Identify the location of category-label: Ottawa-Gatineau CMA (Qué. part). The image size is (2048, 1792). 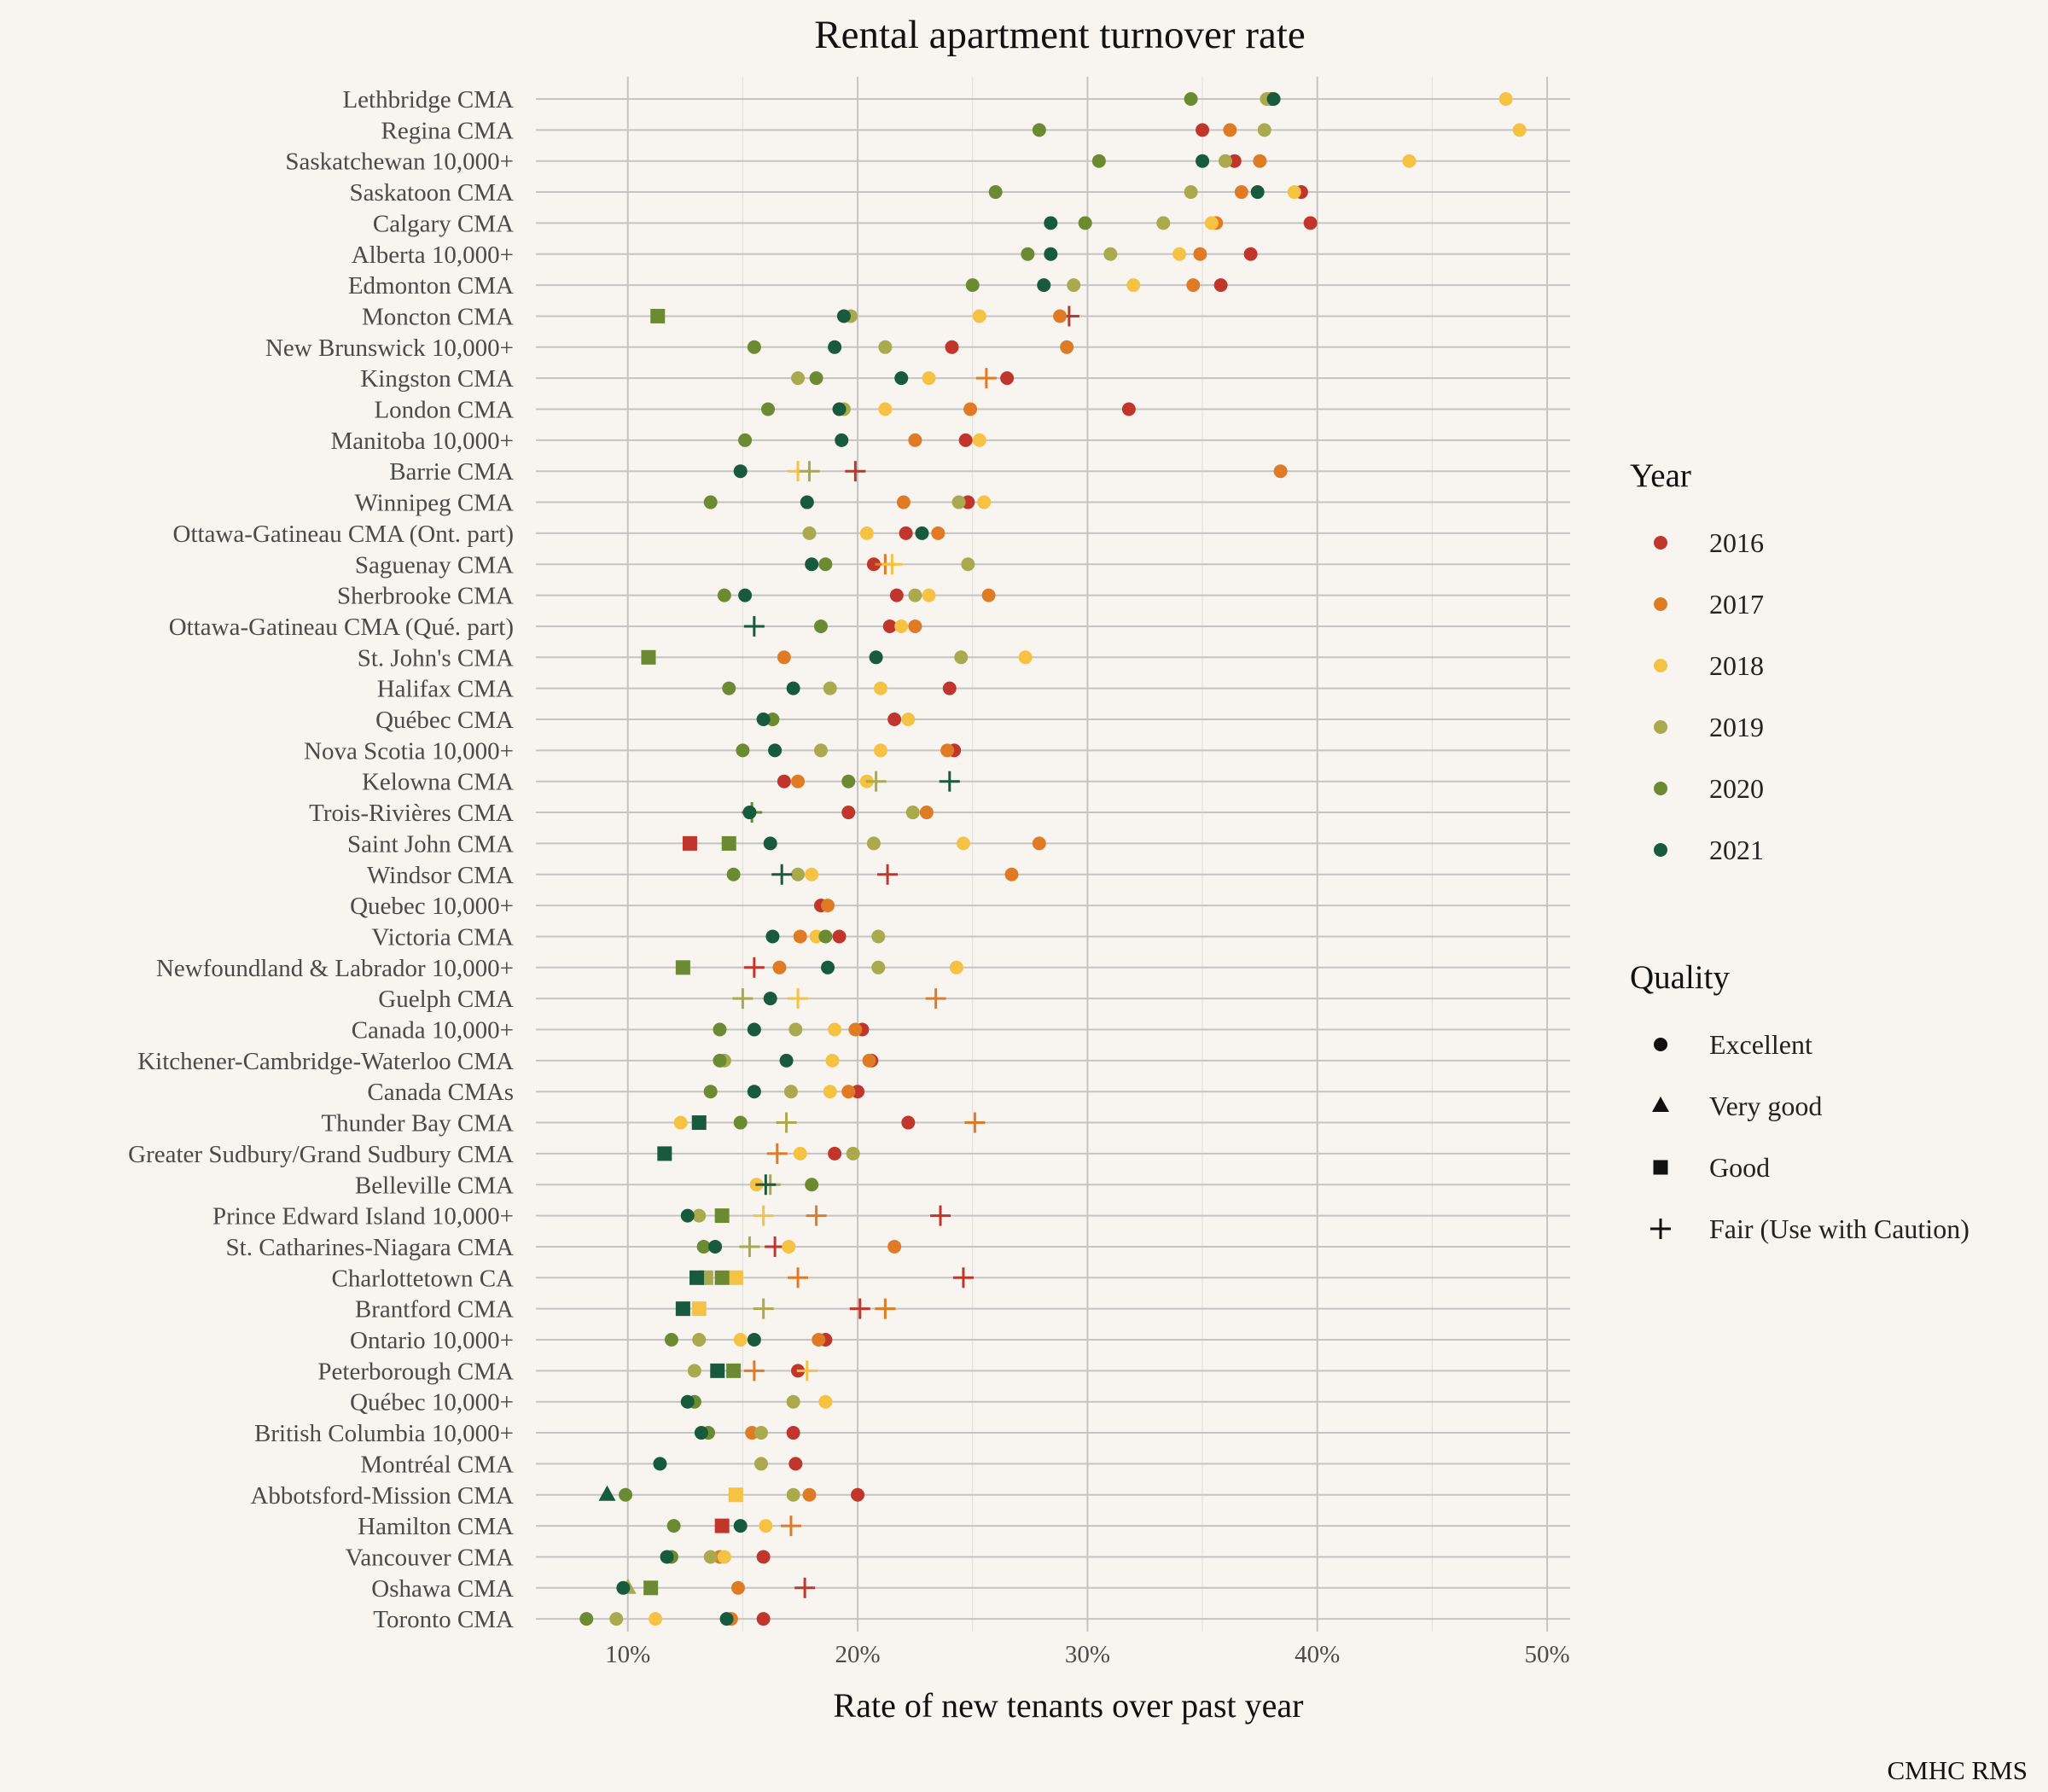
(341, 627).